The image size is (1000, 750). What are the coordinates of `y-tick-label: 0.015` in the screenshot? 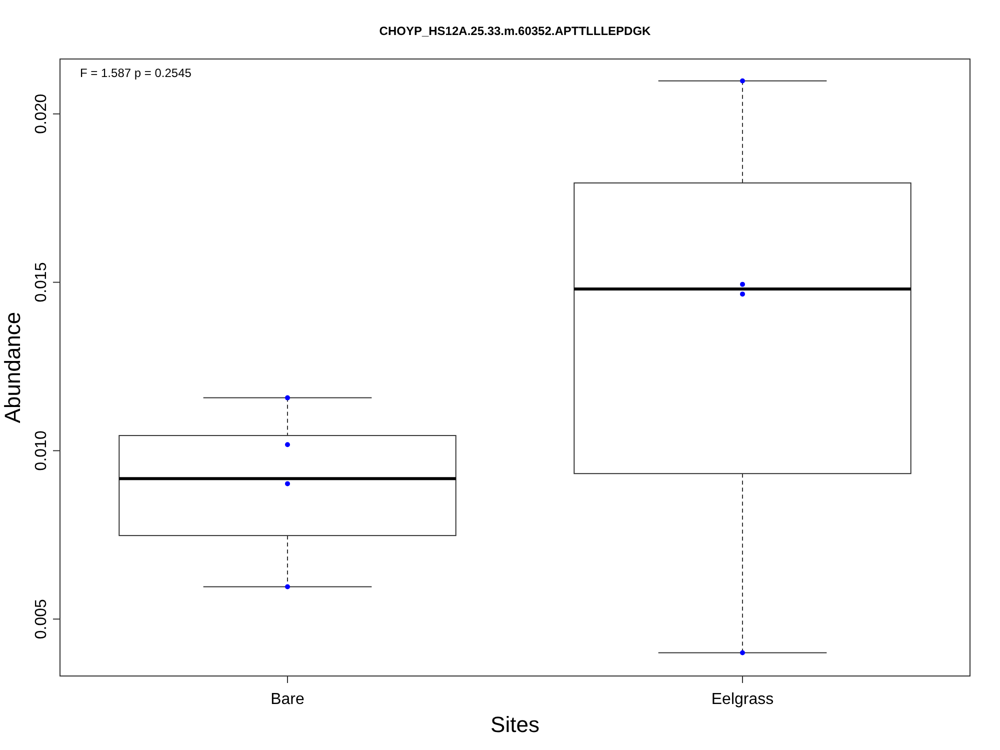 It's located at (41, 282).